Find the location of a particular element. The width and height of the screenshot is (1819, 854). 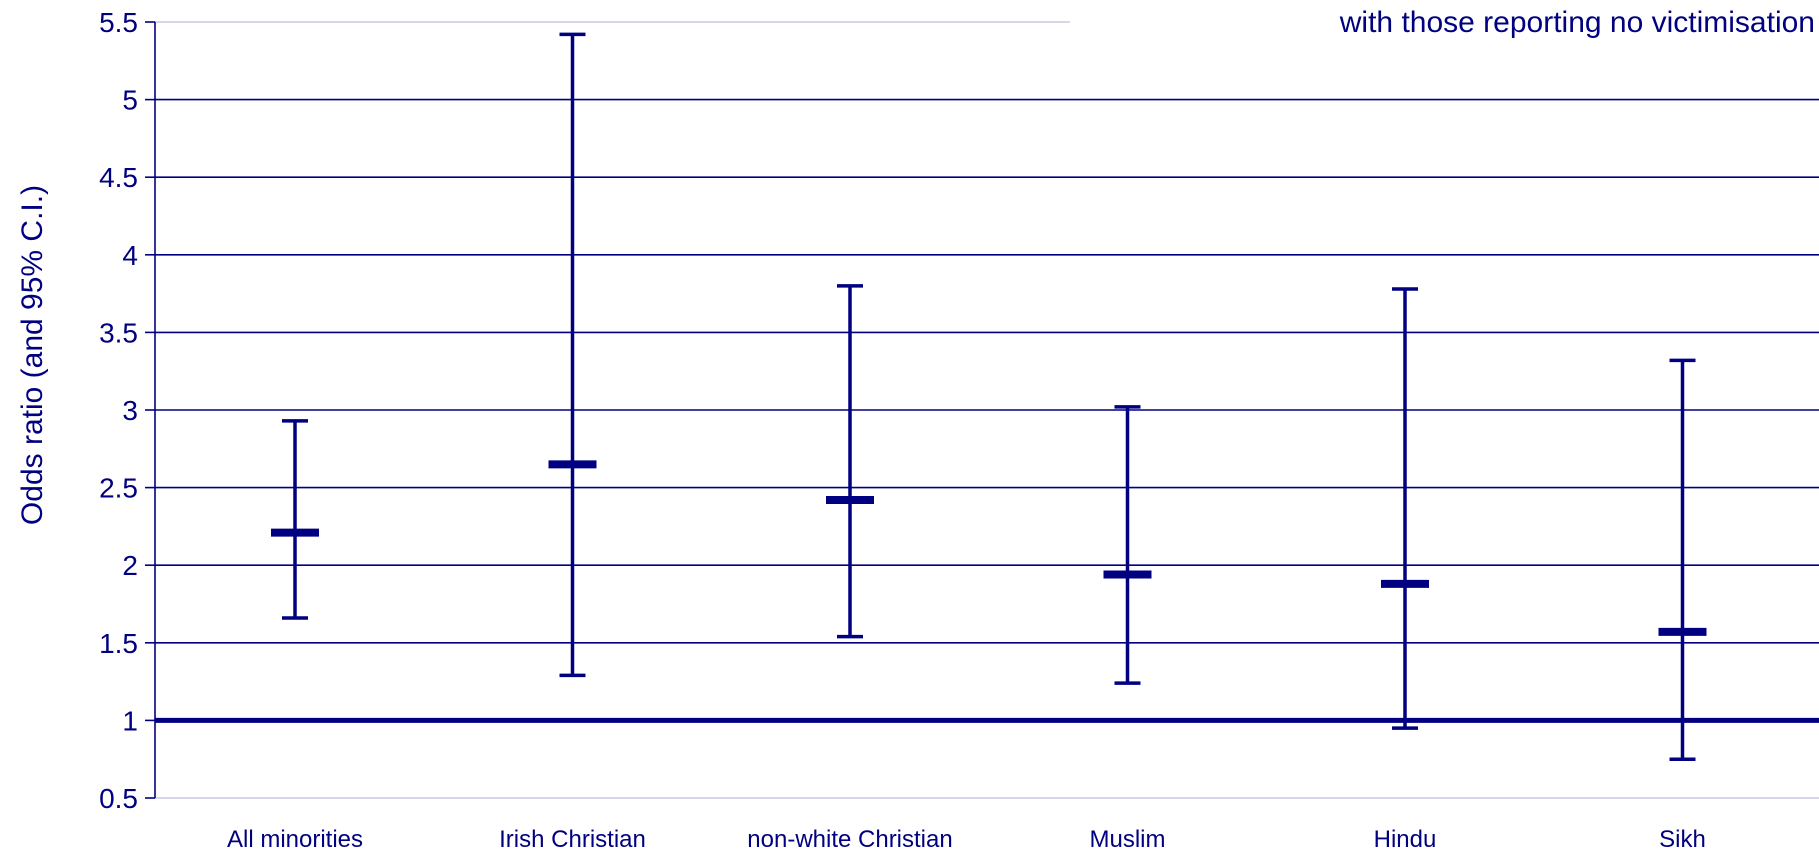

x-tick-label: Irish Christian is located at coordinates (572, 839).